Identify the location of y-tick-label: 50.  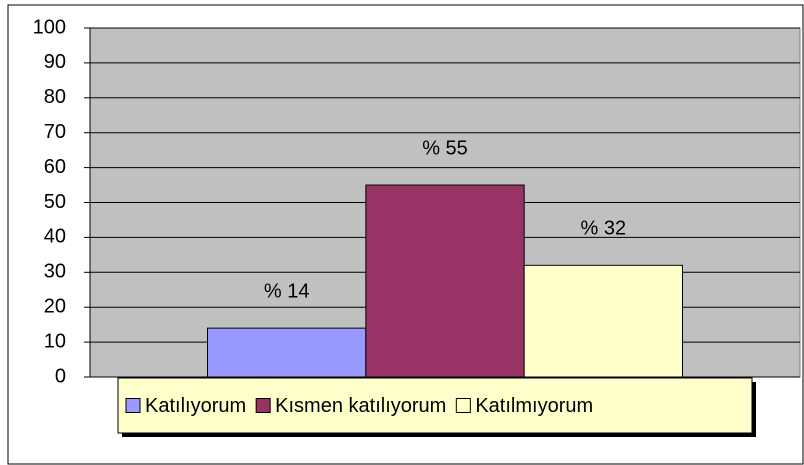
(55, 202).